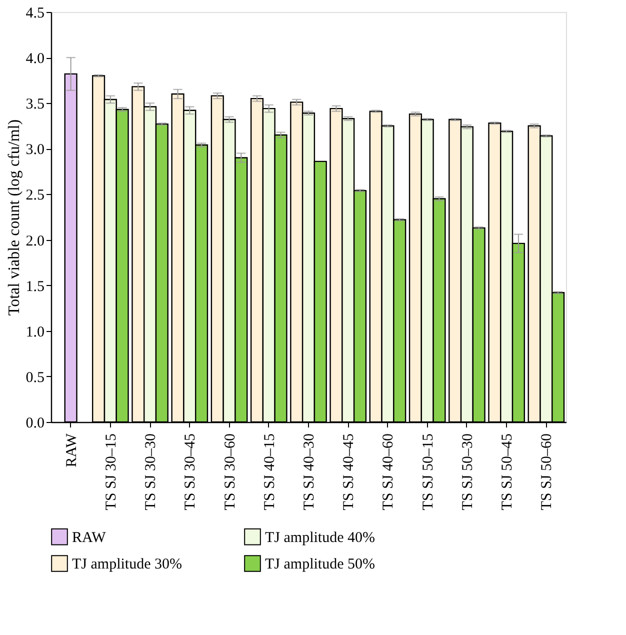  What do you see at coordinates (35, 241) in the screenshot?
I see `y-tick-label: 2.0` at bounding box center [35, 241].